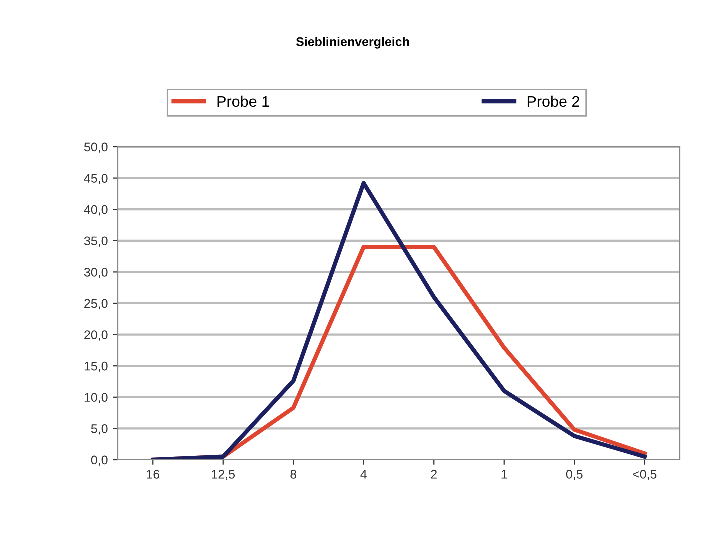 This screenshot has width=706, height=552. What do you see at coordinates (645, 475) in the screenshot?
I see `x-tick-label: <0,5` at bounding box center [645, 475].